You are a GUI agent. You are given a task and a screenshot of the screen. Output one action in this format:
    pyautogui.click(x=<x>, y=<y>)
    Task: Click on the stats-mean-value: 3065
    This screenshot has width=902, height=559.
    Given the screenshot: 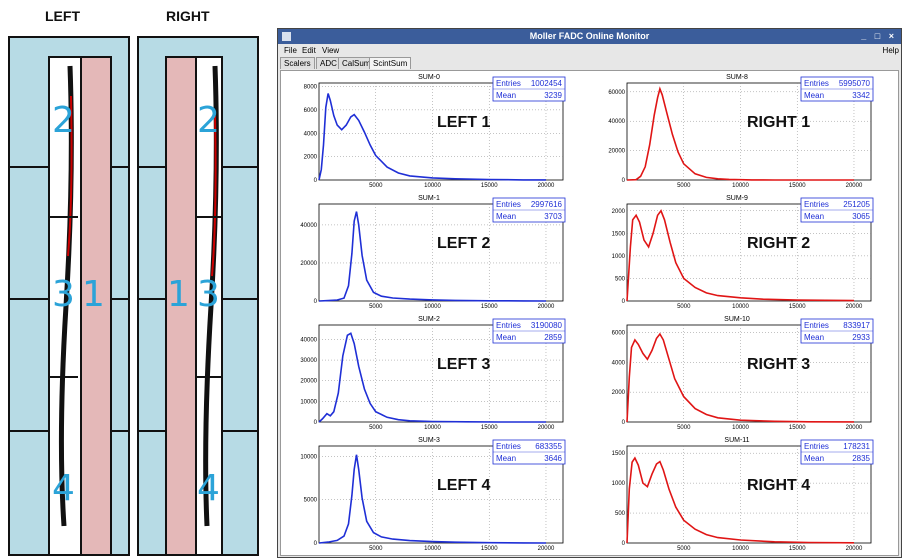 What is the action you would take?
    pyautogui.click(x=861, y=216)
    